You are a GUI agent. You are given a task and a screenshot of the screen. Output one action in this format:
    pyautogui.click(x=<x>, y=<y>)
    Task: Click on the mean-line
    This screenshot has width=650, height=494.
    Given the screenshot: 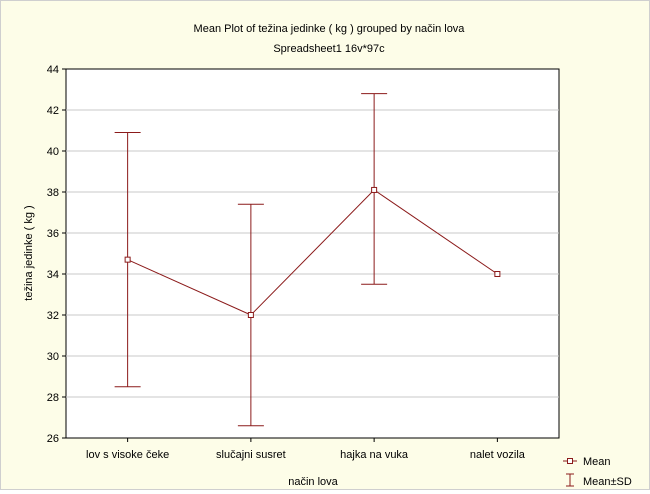 What is the action you would take?
    pyautogui.click(x=312, y=252)
    